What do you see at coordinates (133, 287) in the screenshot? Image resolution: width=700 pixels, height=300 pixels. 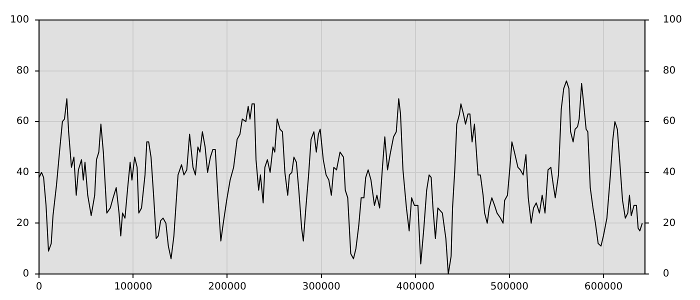 I see `x-tick-label: 100000` at bounding box center [133, 287].